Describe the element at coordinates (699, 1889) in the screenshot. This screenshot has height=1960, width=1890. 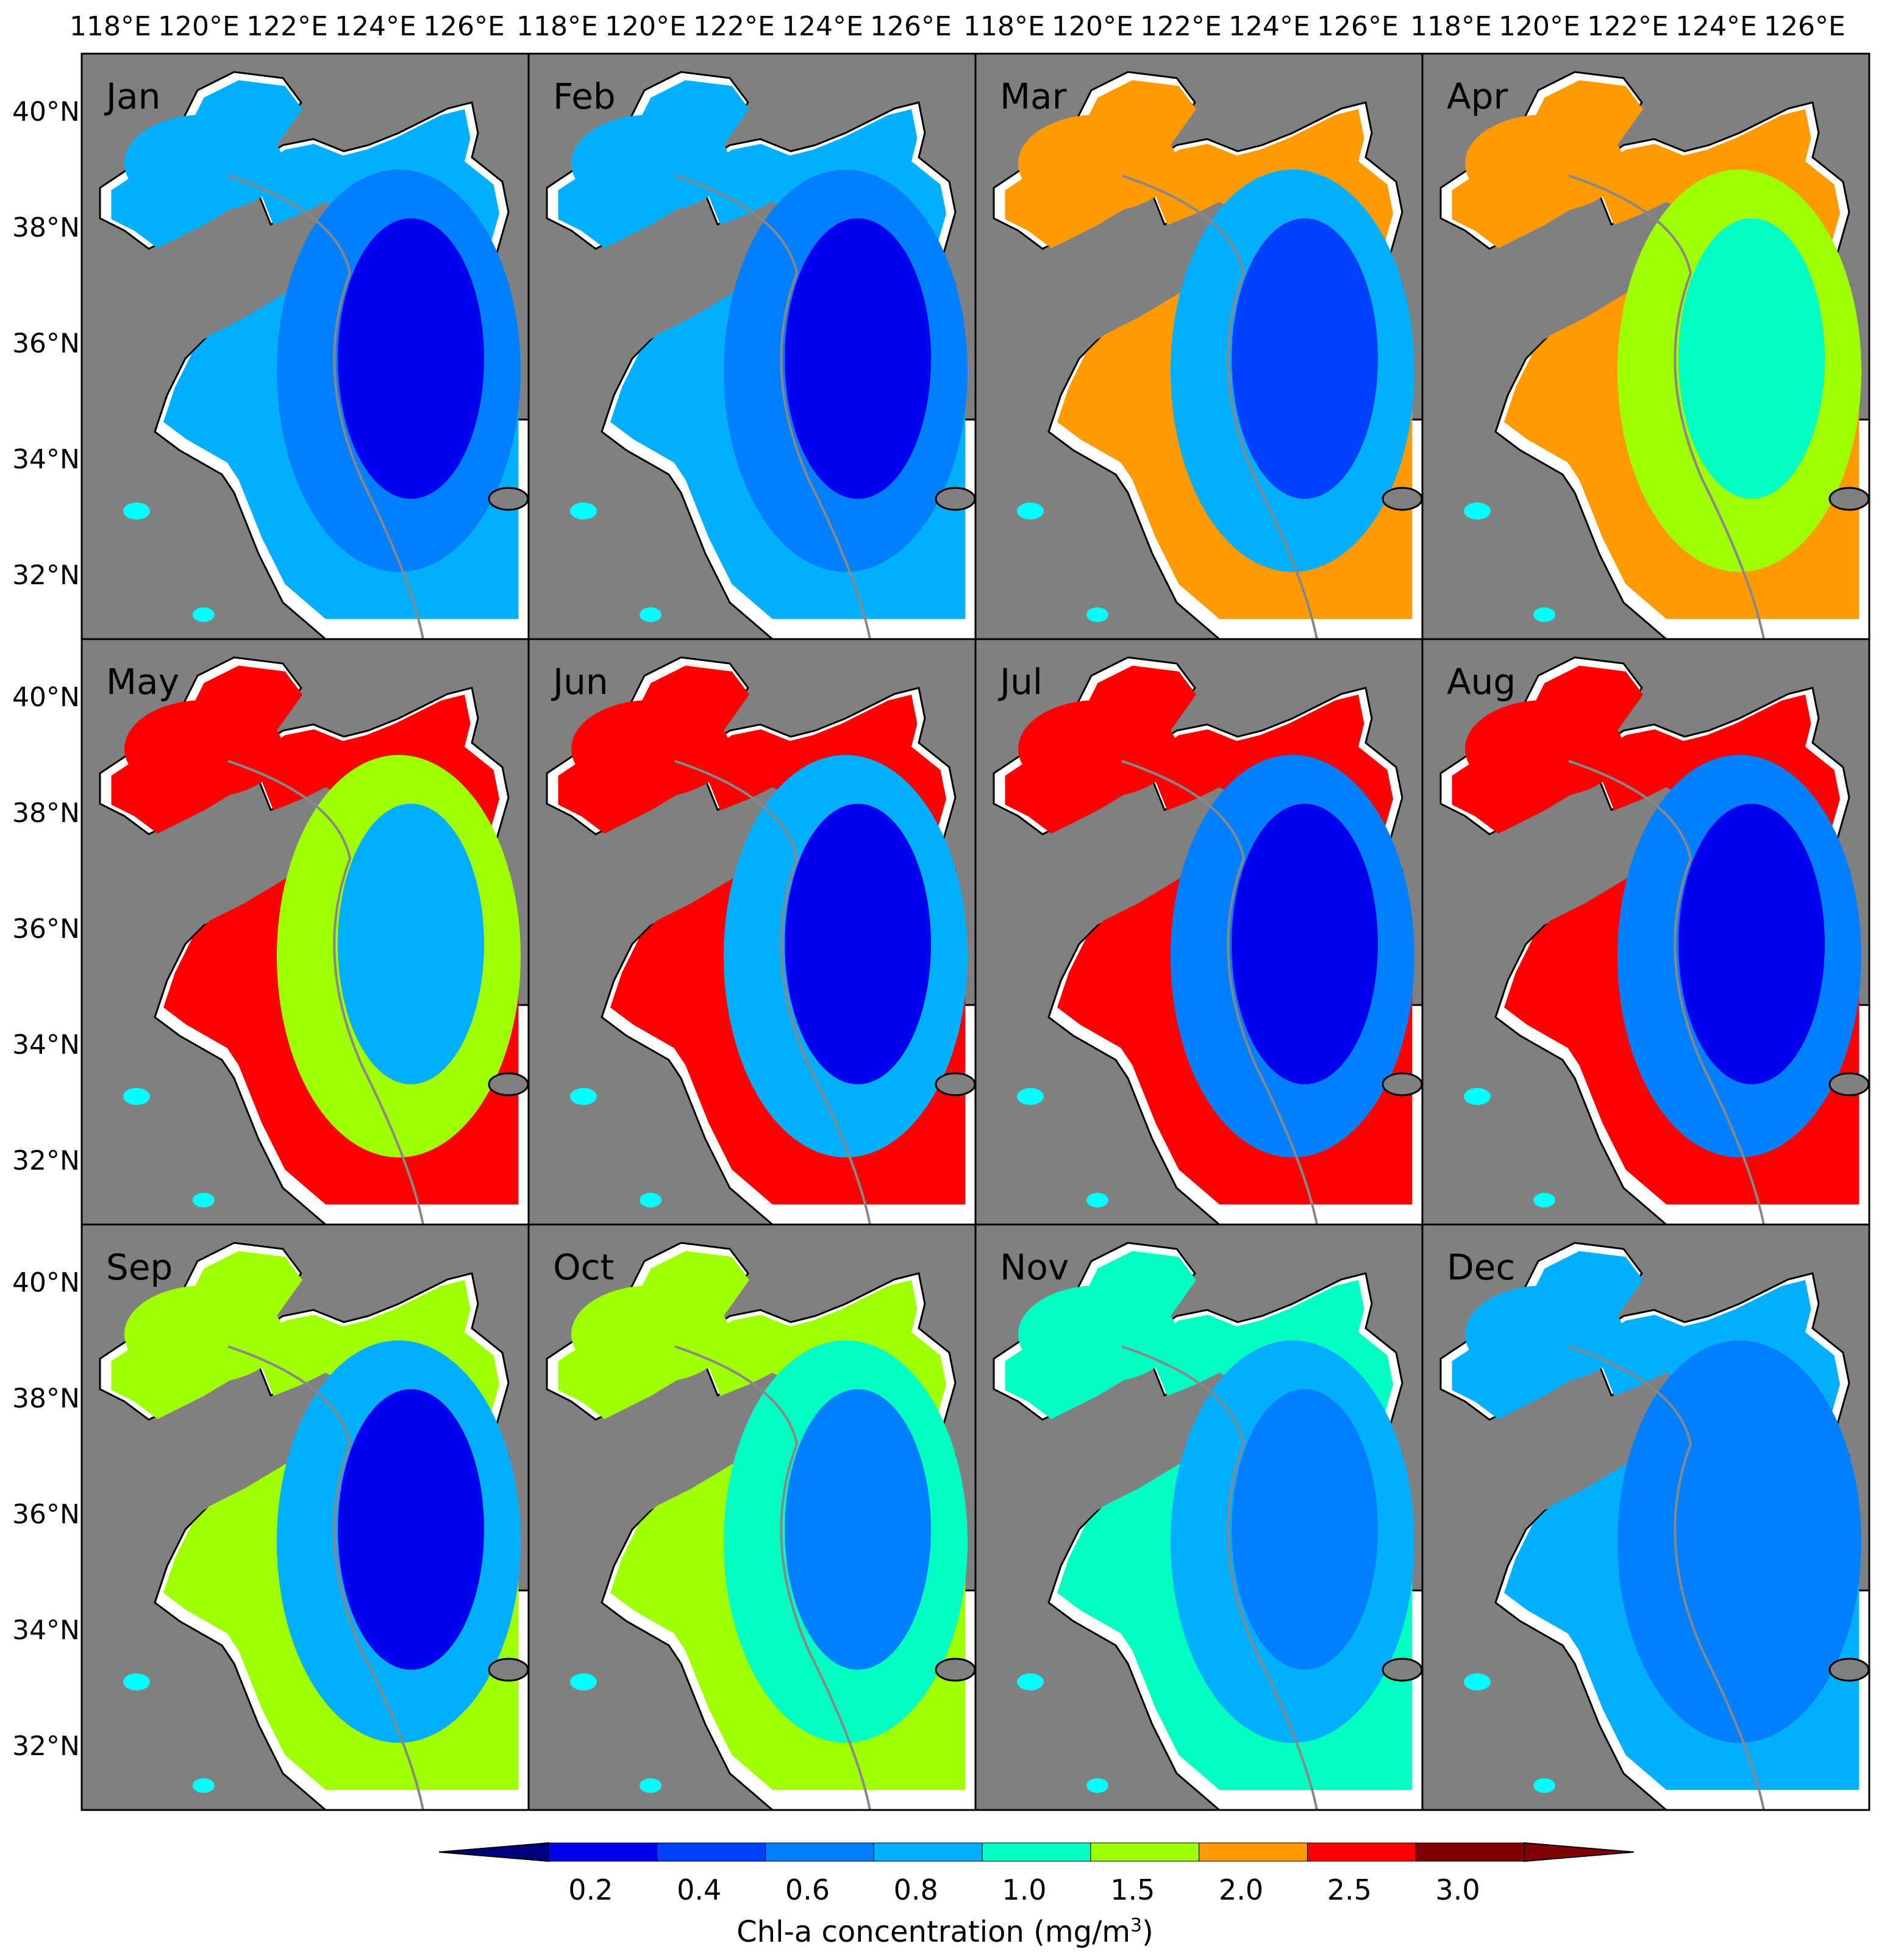
I see `colorbar-tick-label: 0.4` at that location.